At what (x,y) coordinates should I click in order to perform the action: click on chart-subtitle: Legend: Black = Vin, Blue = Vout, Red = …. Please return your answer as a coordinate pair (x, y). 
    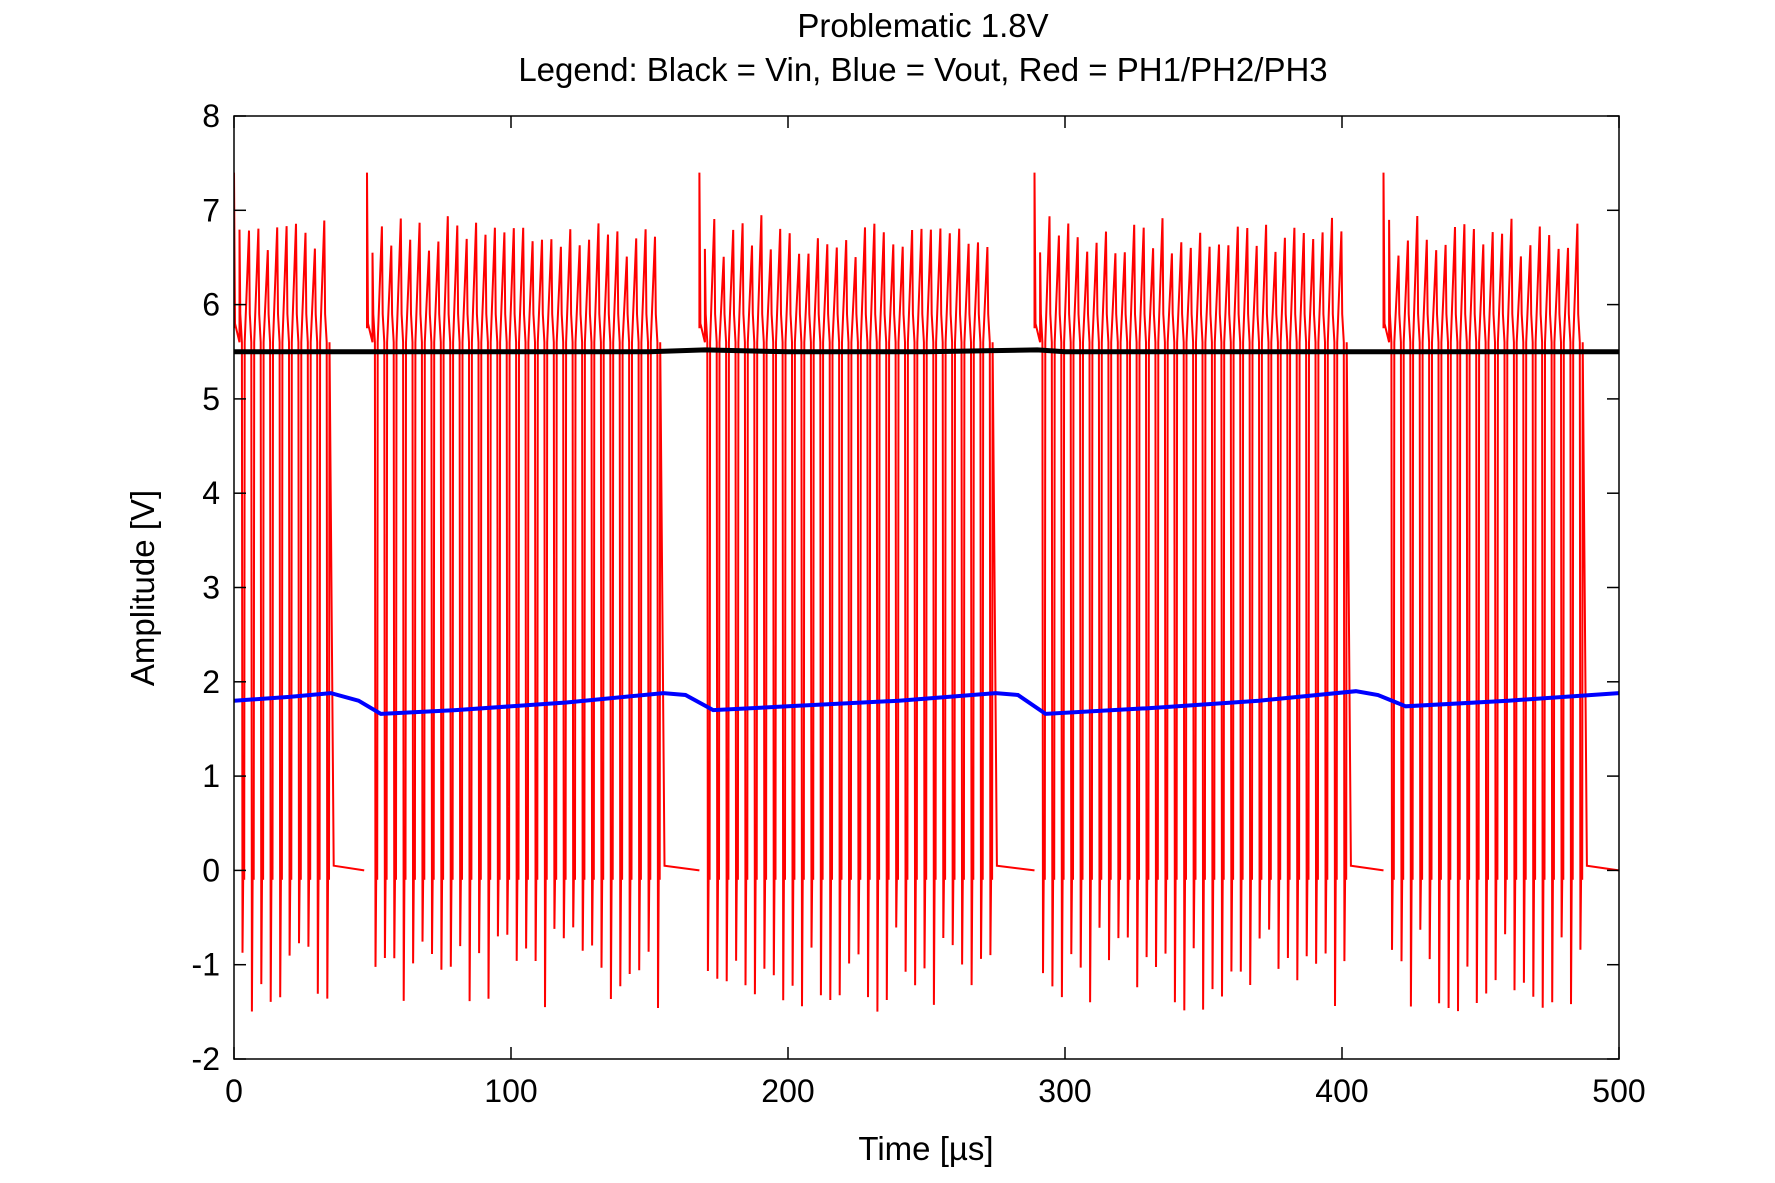
    Looking at the image, I should click on (922, 69).